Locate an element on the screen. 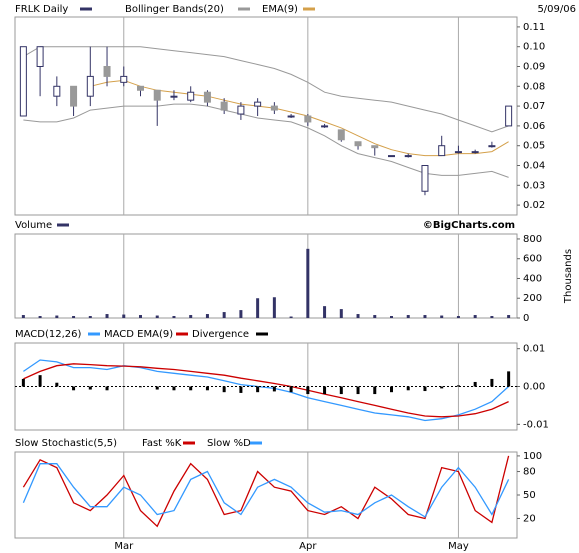  ema-line is located at coordinates (299, 118).